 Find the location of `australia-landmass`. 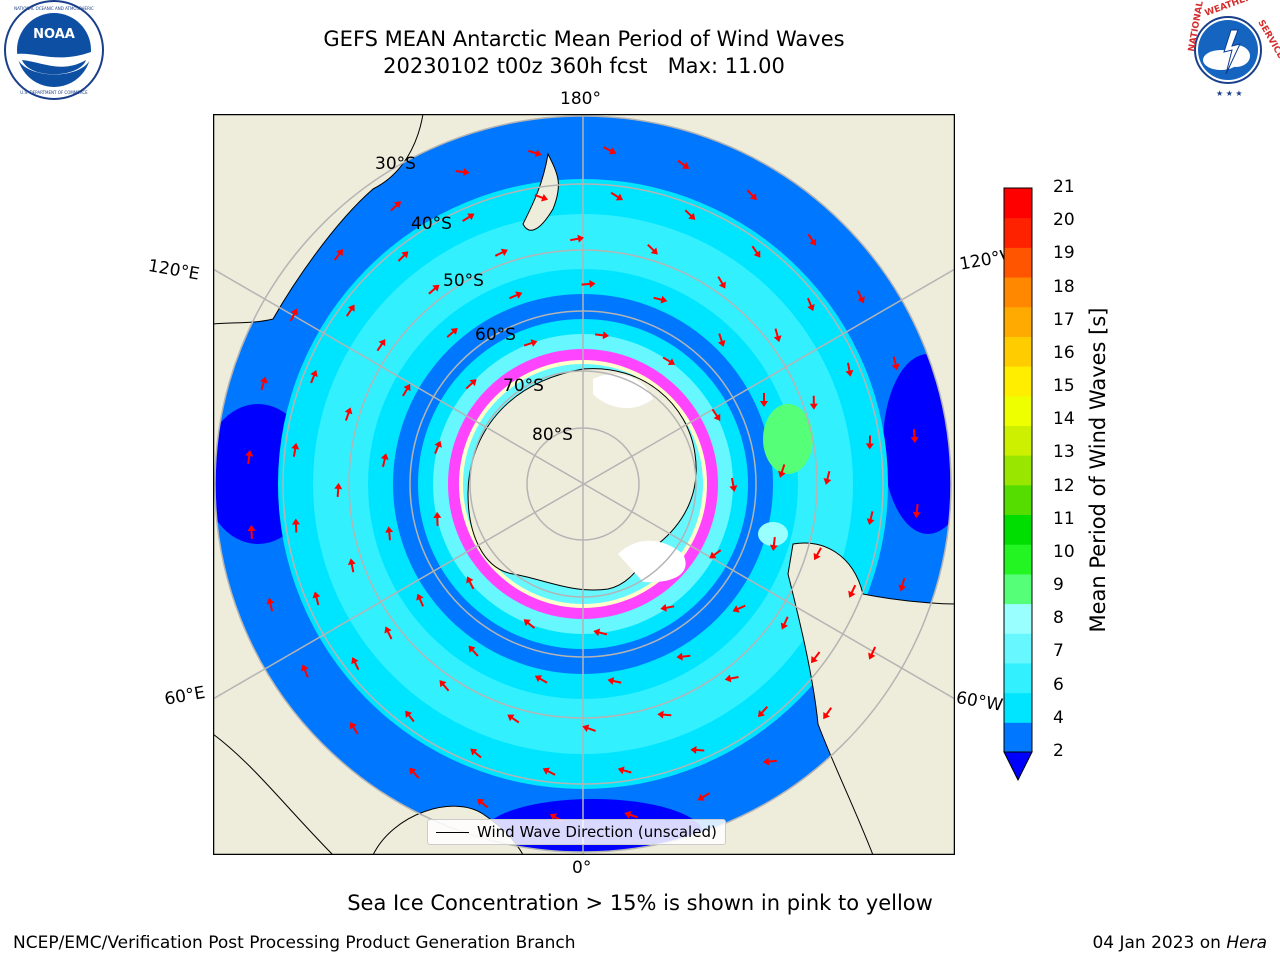

australia-landmass is located at coordinates (318, 219).